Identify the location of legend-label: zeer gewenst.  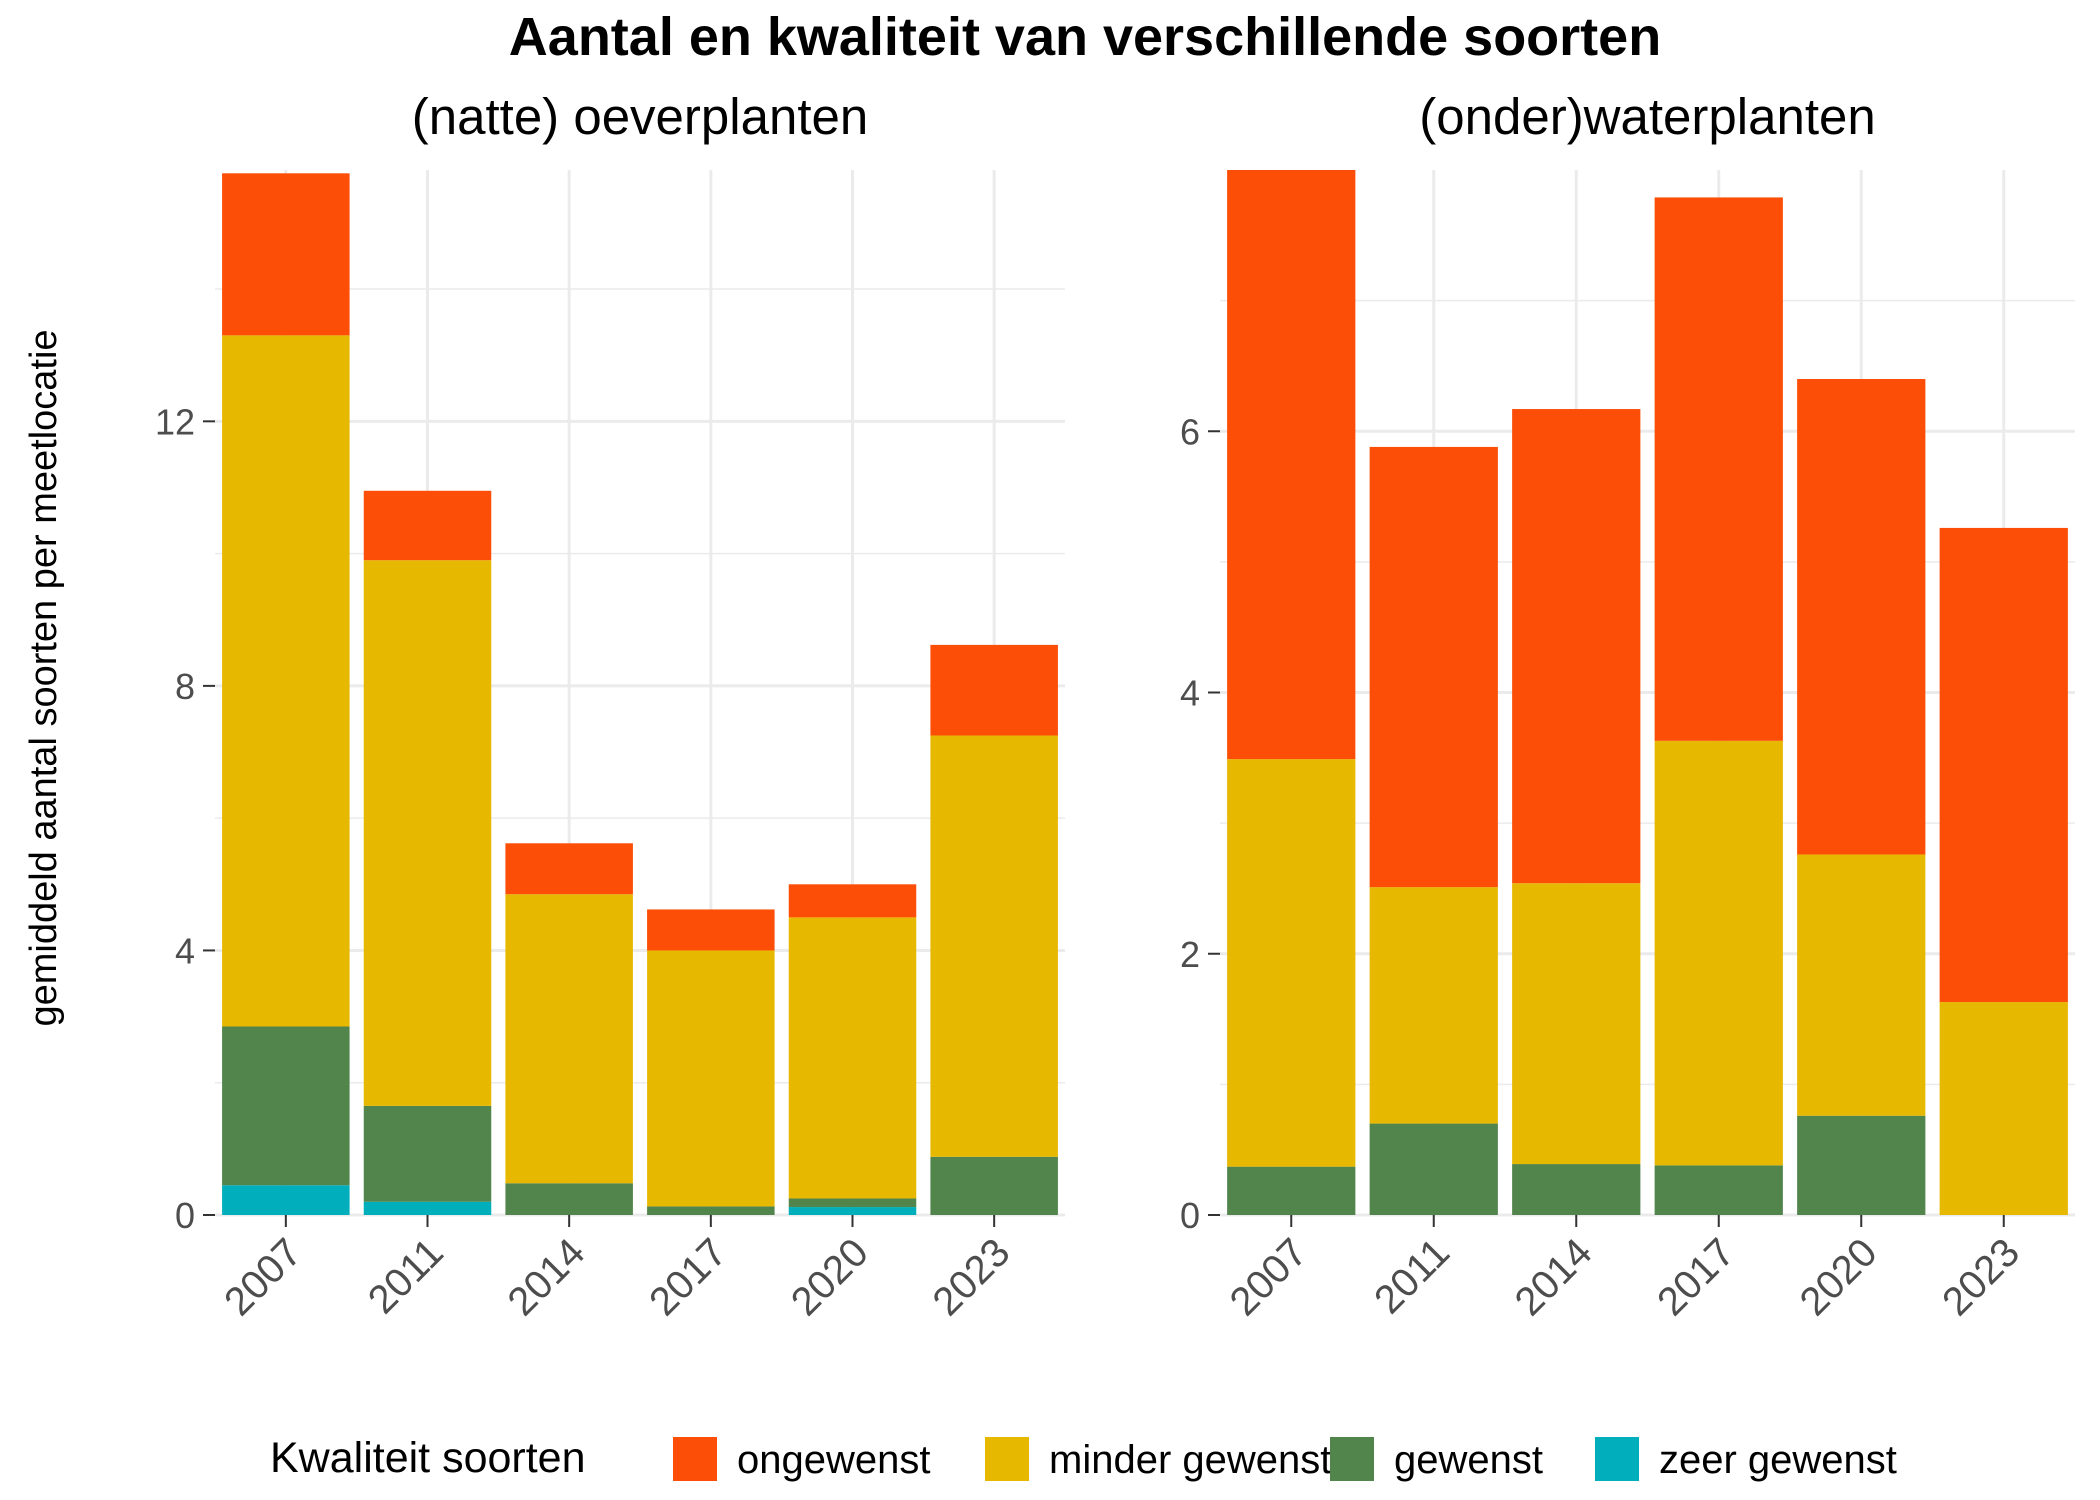
(1778, 1460).